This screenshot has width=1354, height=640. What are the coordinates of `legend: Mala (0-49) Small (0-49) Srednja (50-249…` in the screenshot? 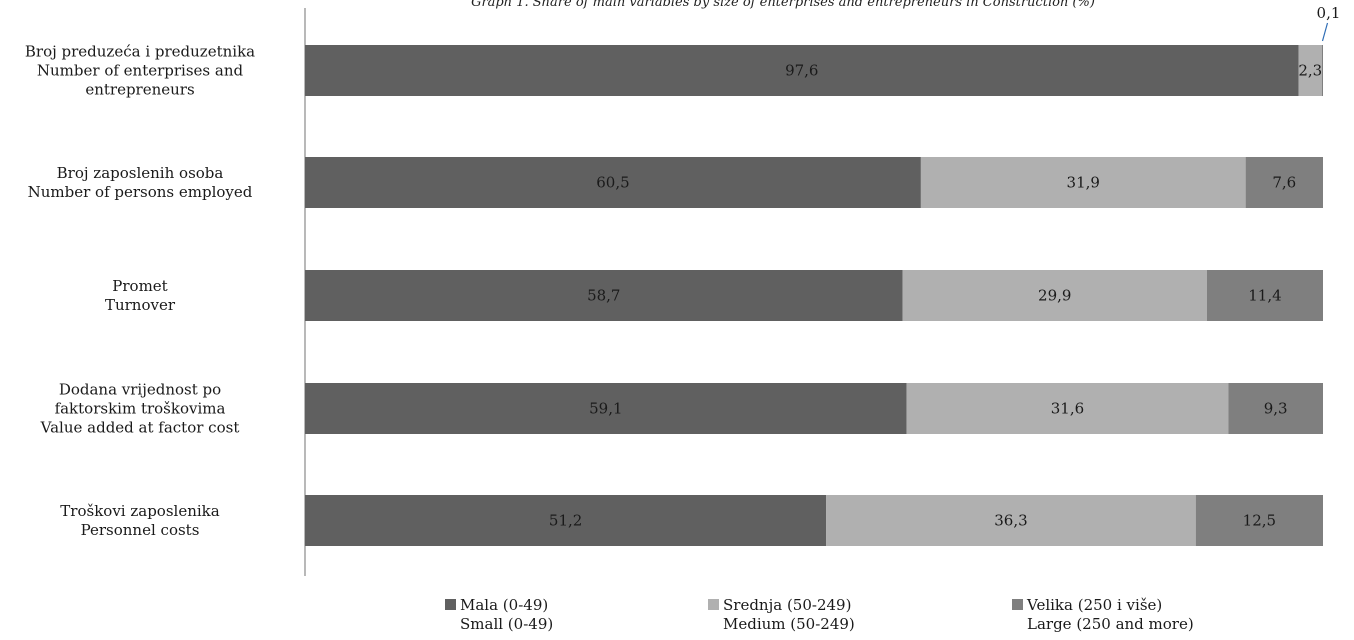 It's located at (677, 618).